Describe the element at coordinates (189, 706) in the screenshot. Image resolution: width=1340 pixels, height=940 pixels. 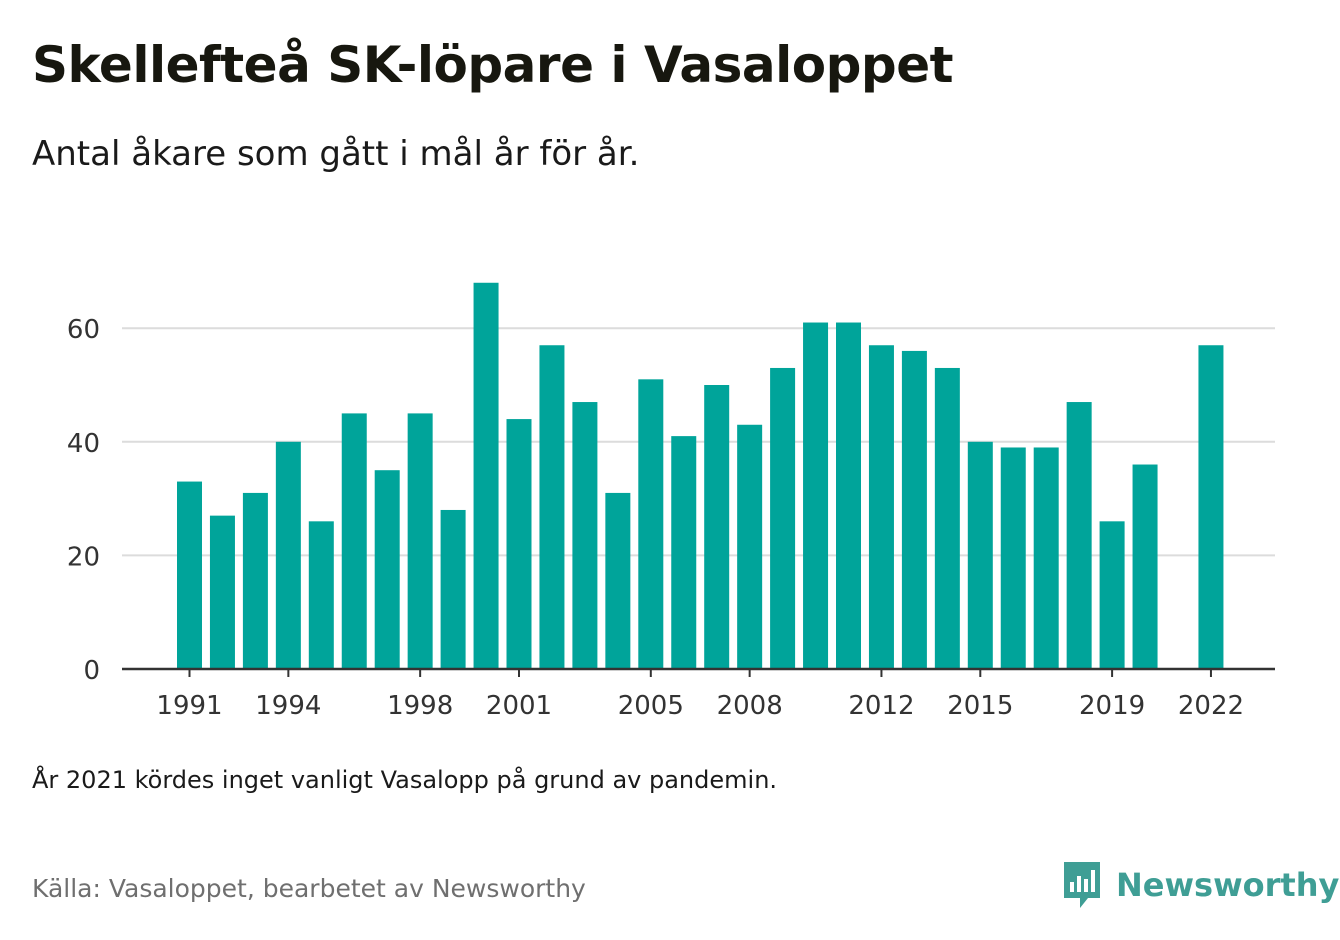
I see `x-tick-label: 1991` at that location.